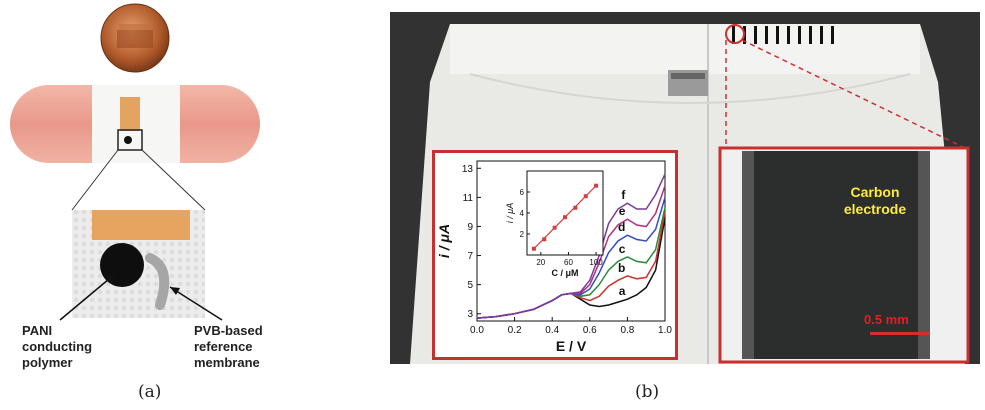 The width and height of the screenshot is (985, 410). I want to click on caption-a: (a), so click(150, 392).